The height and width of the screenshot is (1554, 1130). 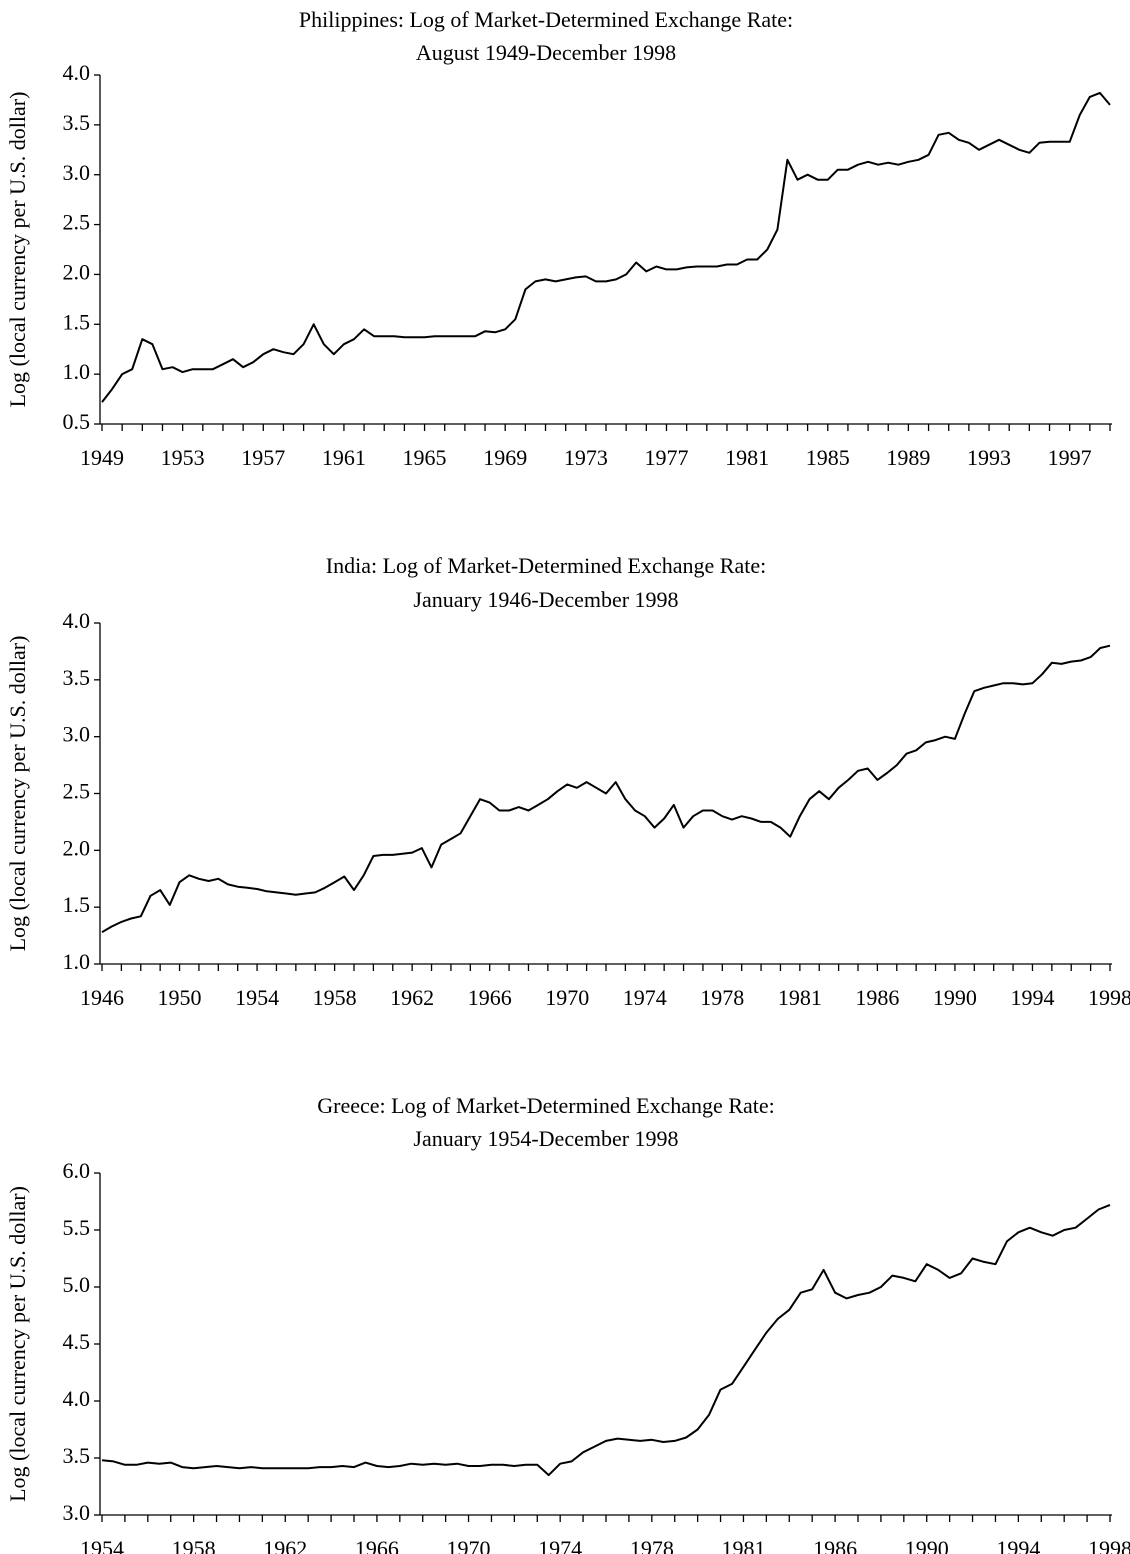 I want to click on y-tick-label: 4.5, so click(x=77, y=1341).